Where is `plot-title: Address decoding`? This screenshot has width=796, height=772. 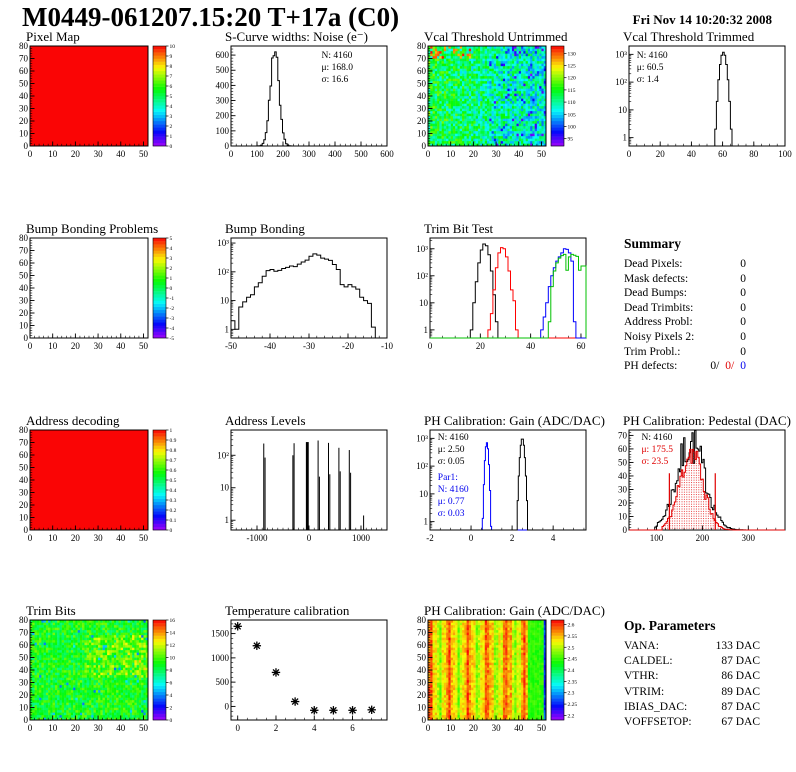
plot-title: Address decoding is located at coordinates (73, 420).